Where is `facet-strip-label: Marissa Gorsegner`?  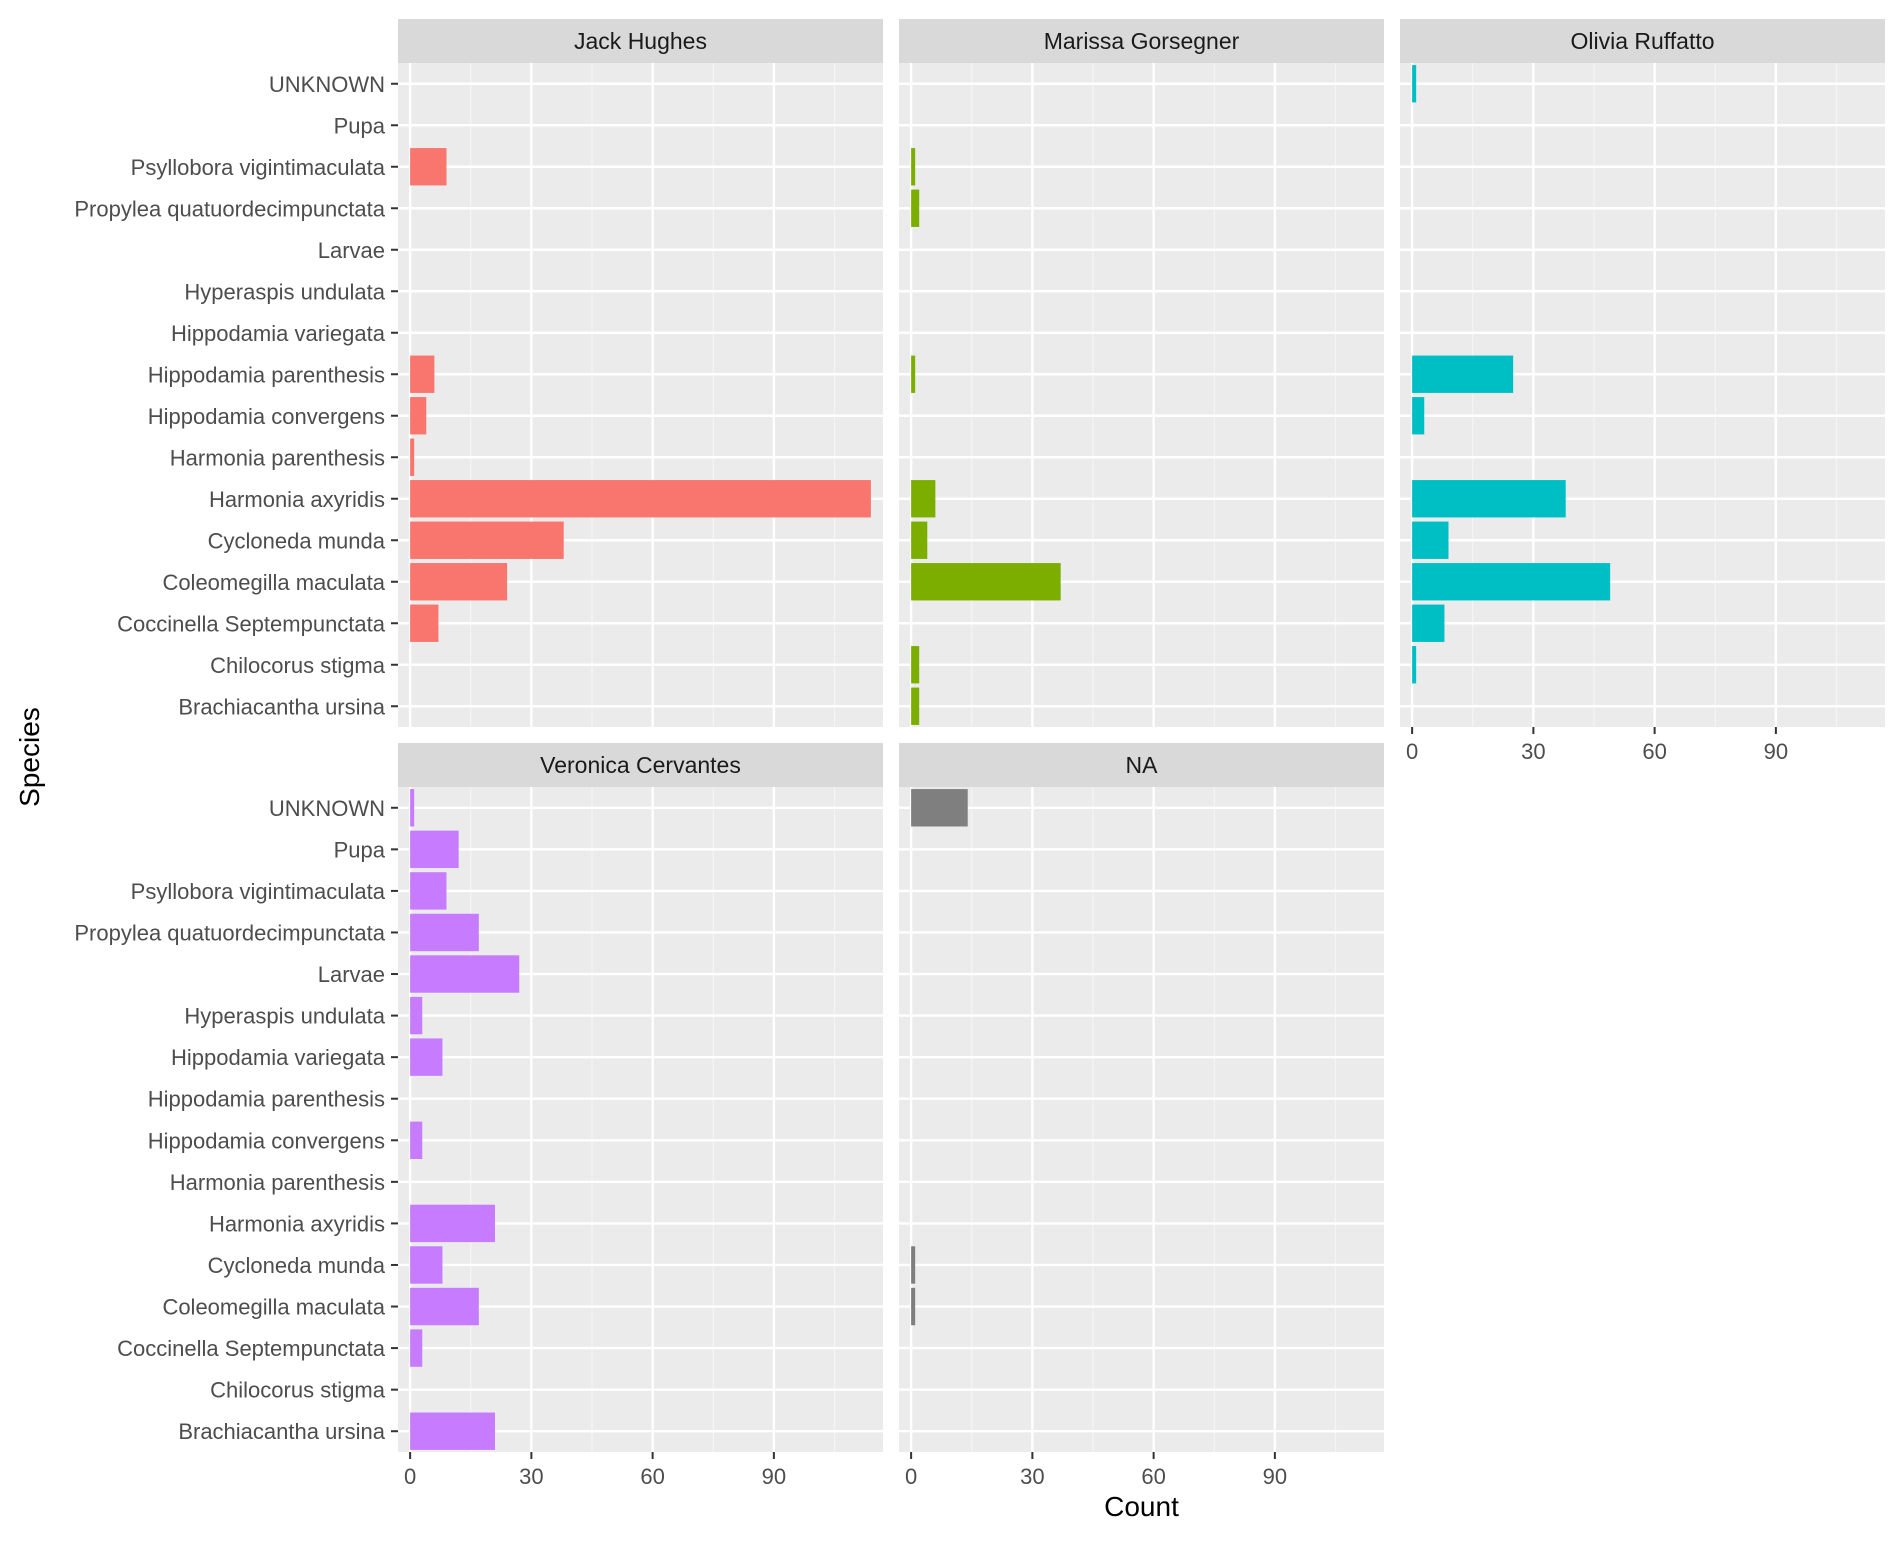 facet-strip-label: Marissa Gorsegner is located at coordinates (1142, 41).